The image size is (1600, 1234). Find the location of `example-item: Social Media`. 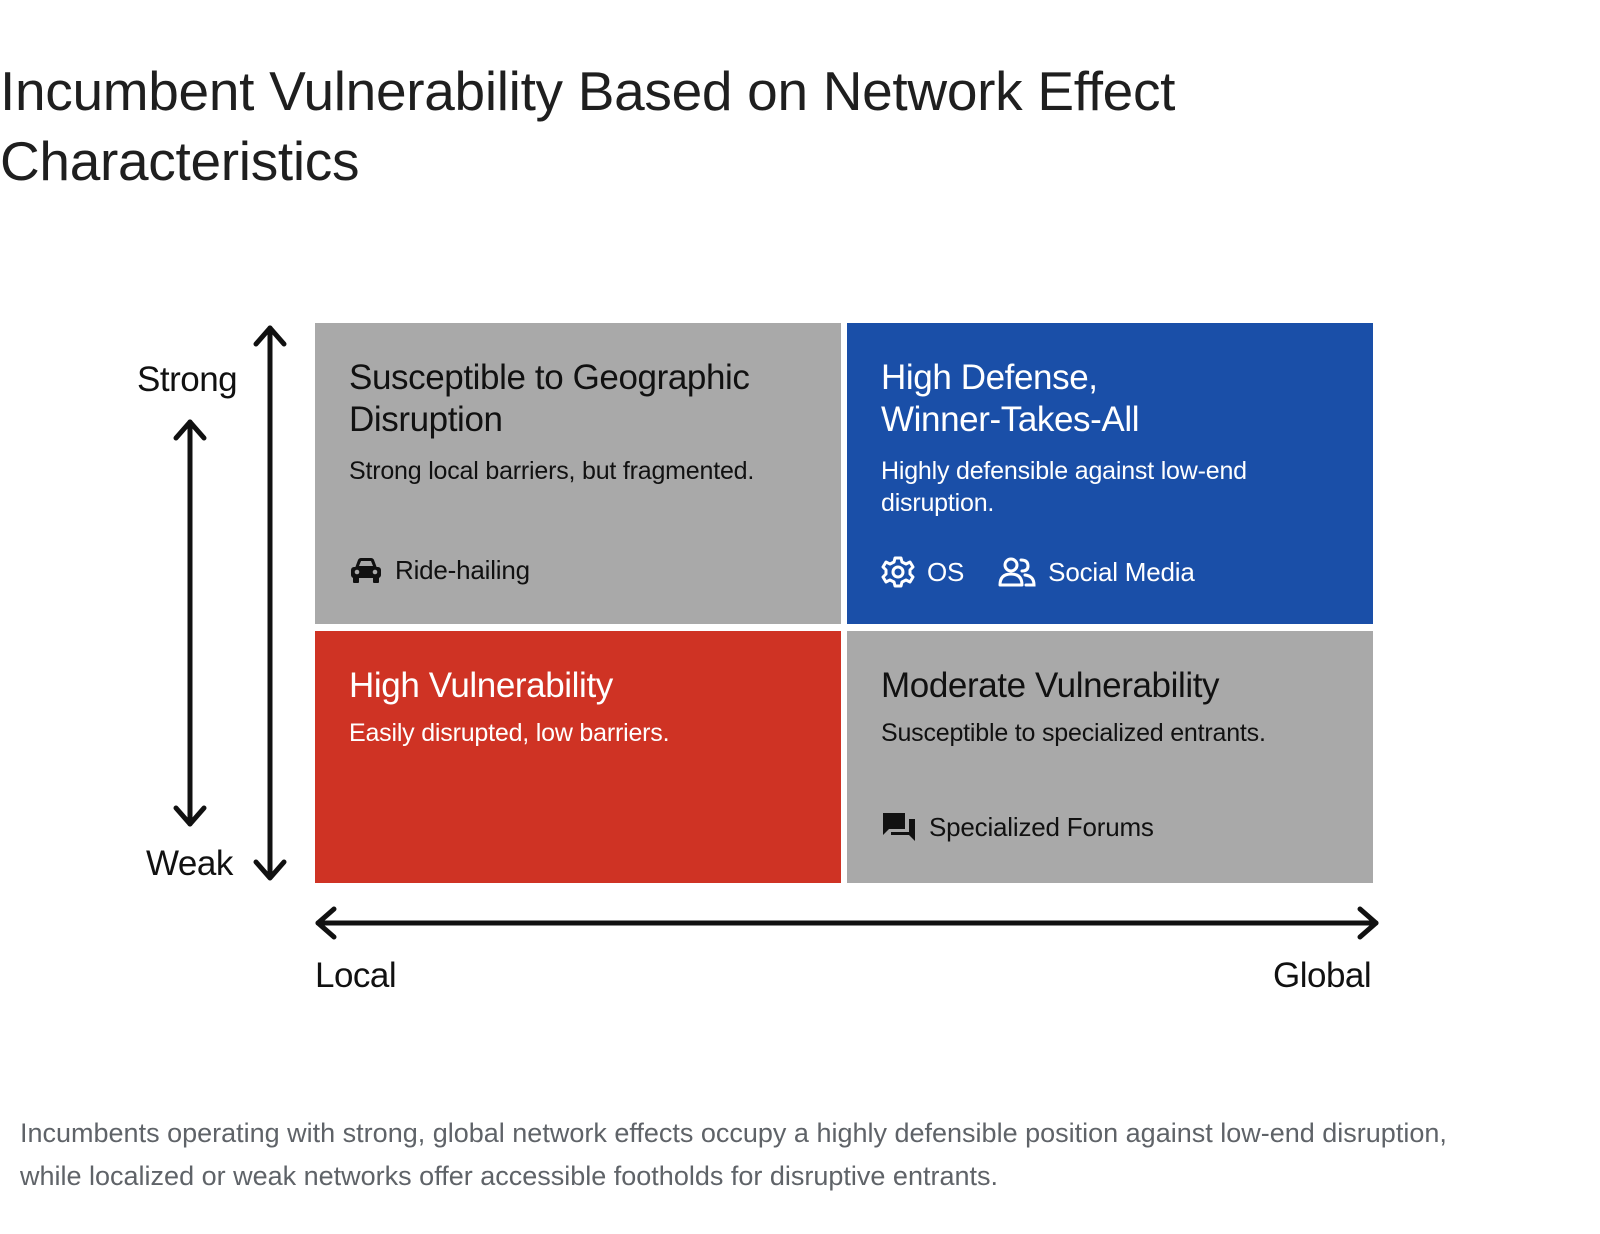

example-item: Social Media is located at coordinates (1096, 572).